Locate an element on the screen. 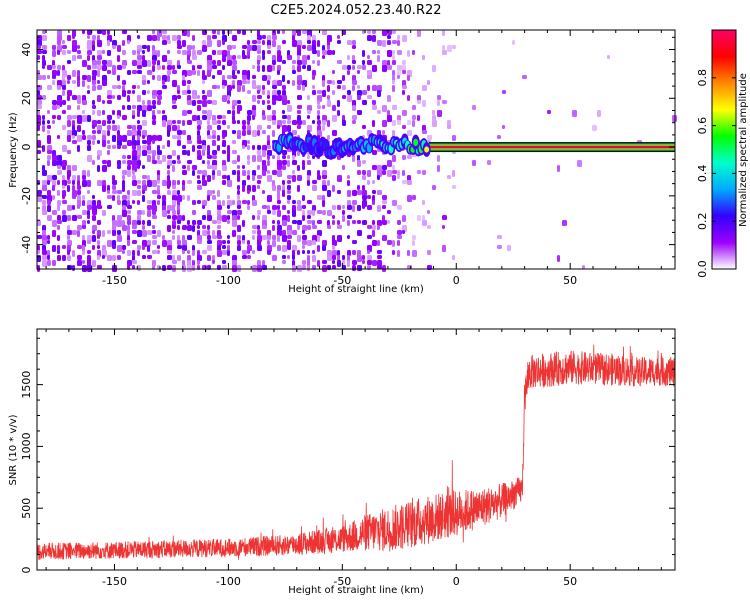 The image size is (750, 600). spectrogram-x-tick-label: 0 is located at coordinates (456, 280).